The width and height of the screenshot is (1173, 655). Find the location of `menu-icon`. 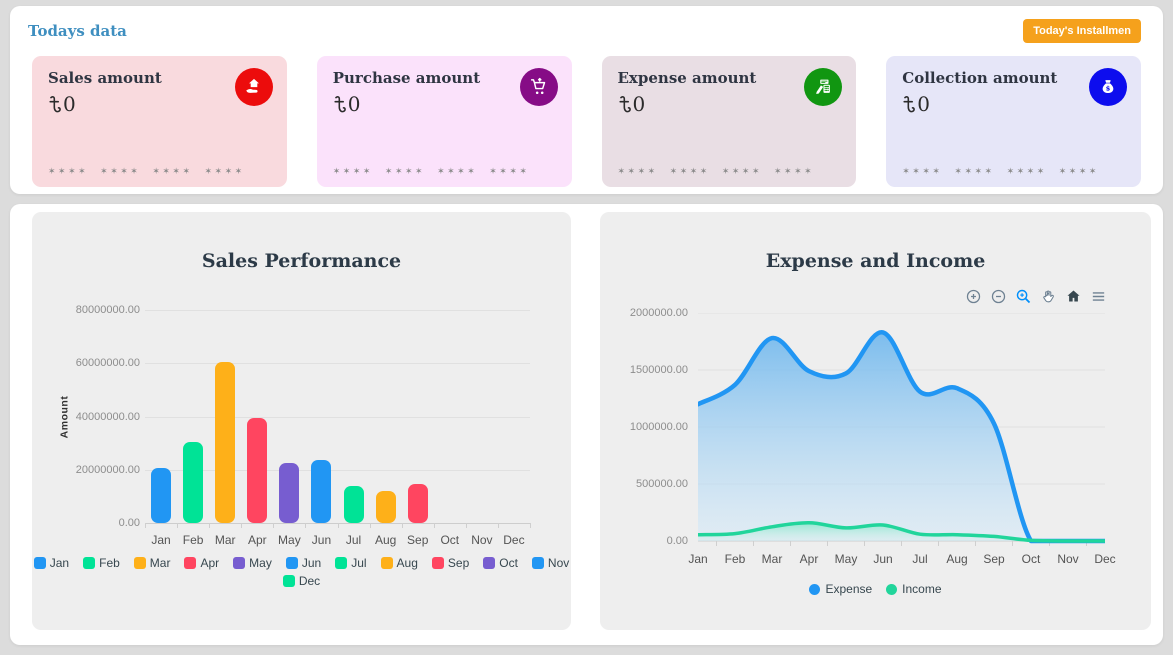

menu-icon is located at coordinates (1098, 296).